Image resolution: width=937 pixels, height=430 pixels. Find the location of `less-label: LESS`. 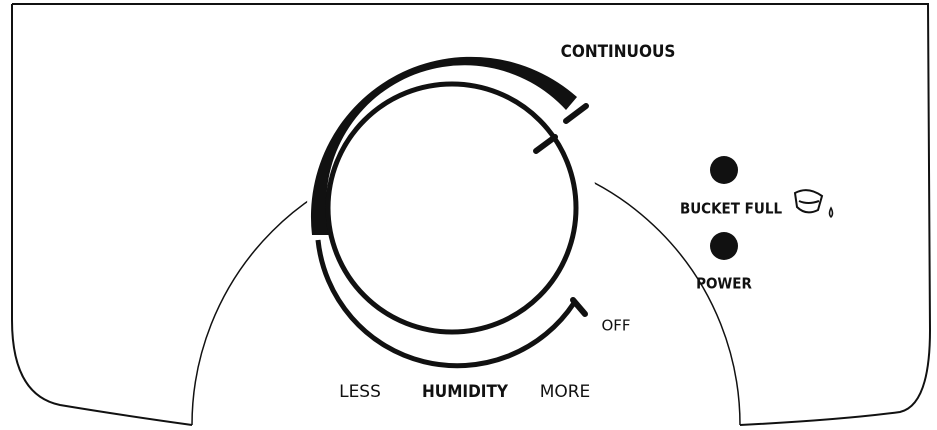

less-label: LESS is located at coordinates (360, 392).